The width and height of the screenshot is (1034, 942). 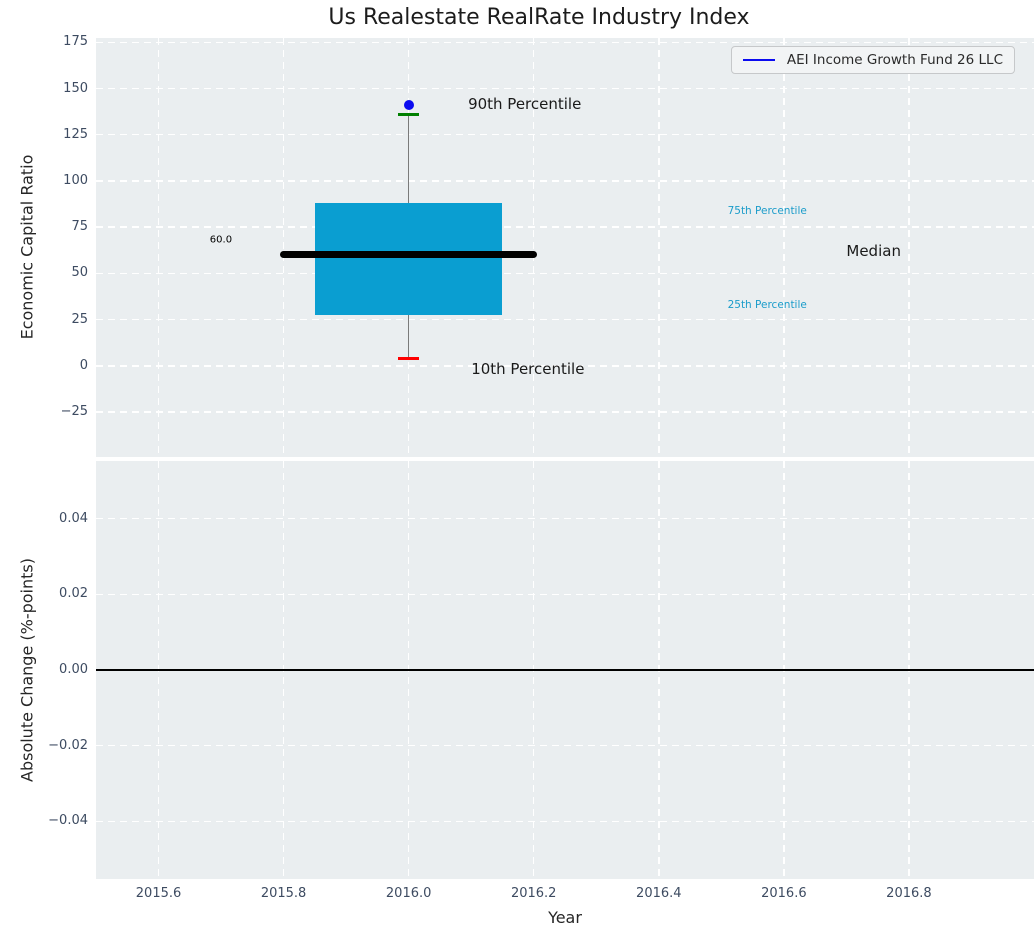 I want to click on y-tick-label: 100, so click(x=75, y=180).